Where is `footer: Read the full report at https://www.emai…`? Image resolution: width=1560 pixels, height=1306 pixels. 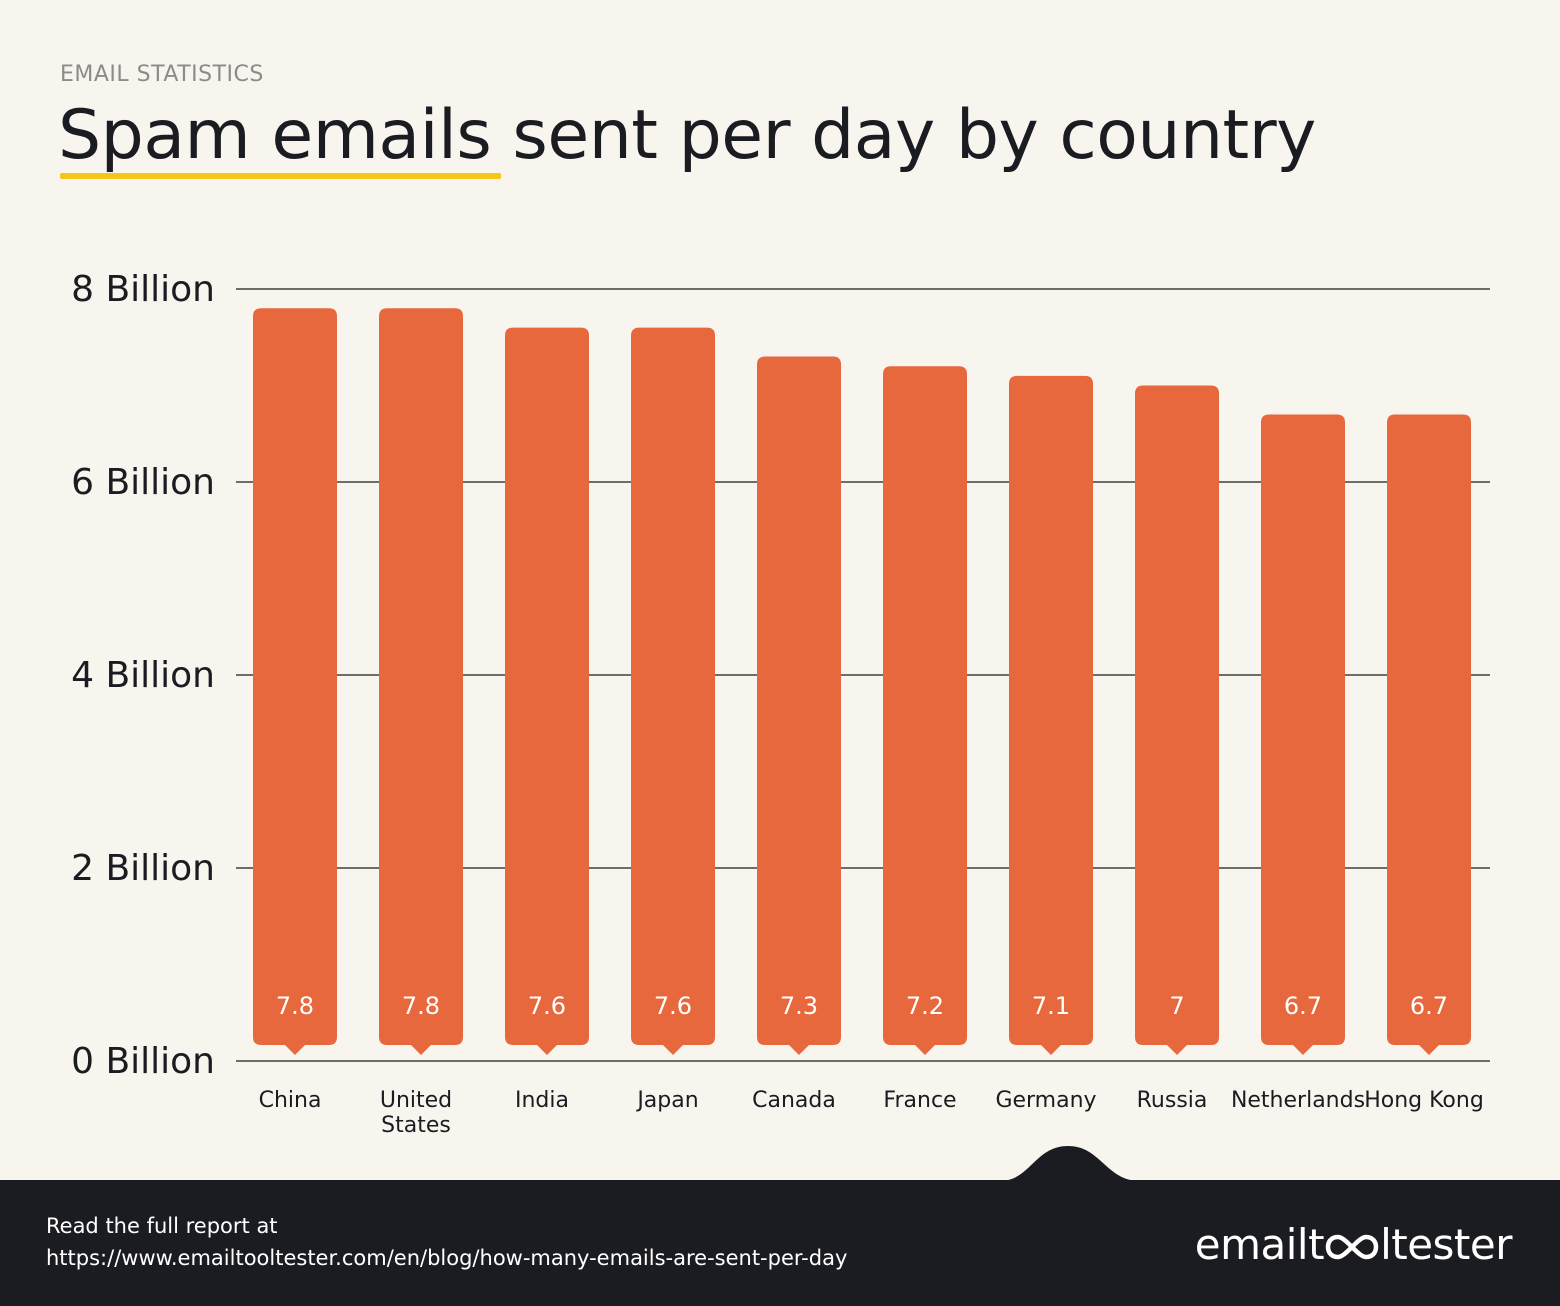
footer: Read the full report at https://www.emai… is located at coordinates (780, 1226).